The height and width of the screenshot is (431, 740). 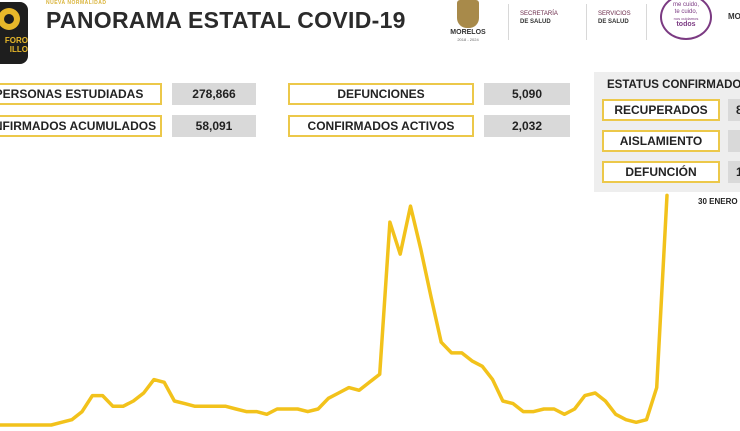 What do you see at coordinates (527, 126) in the screenshot?
I see `confirmados-activos-value: 2,032` at bounding box center [527, 126].